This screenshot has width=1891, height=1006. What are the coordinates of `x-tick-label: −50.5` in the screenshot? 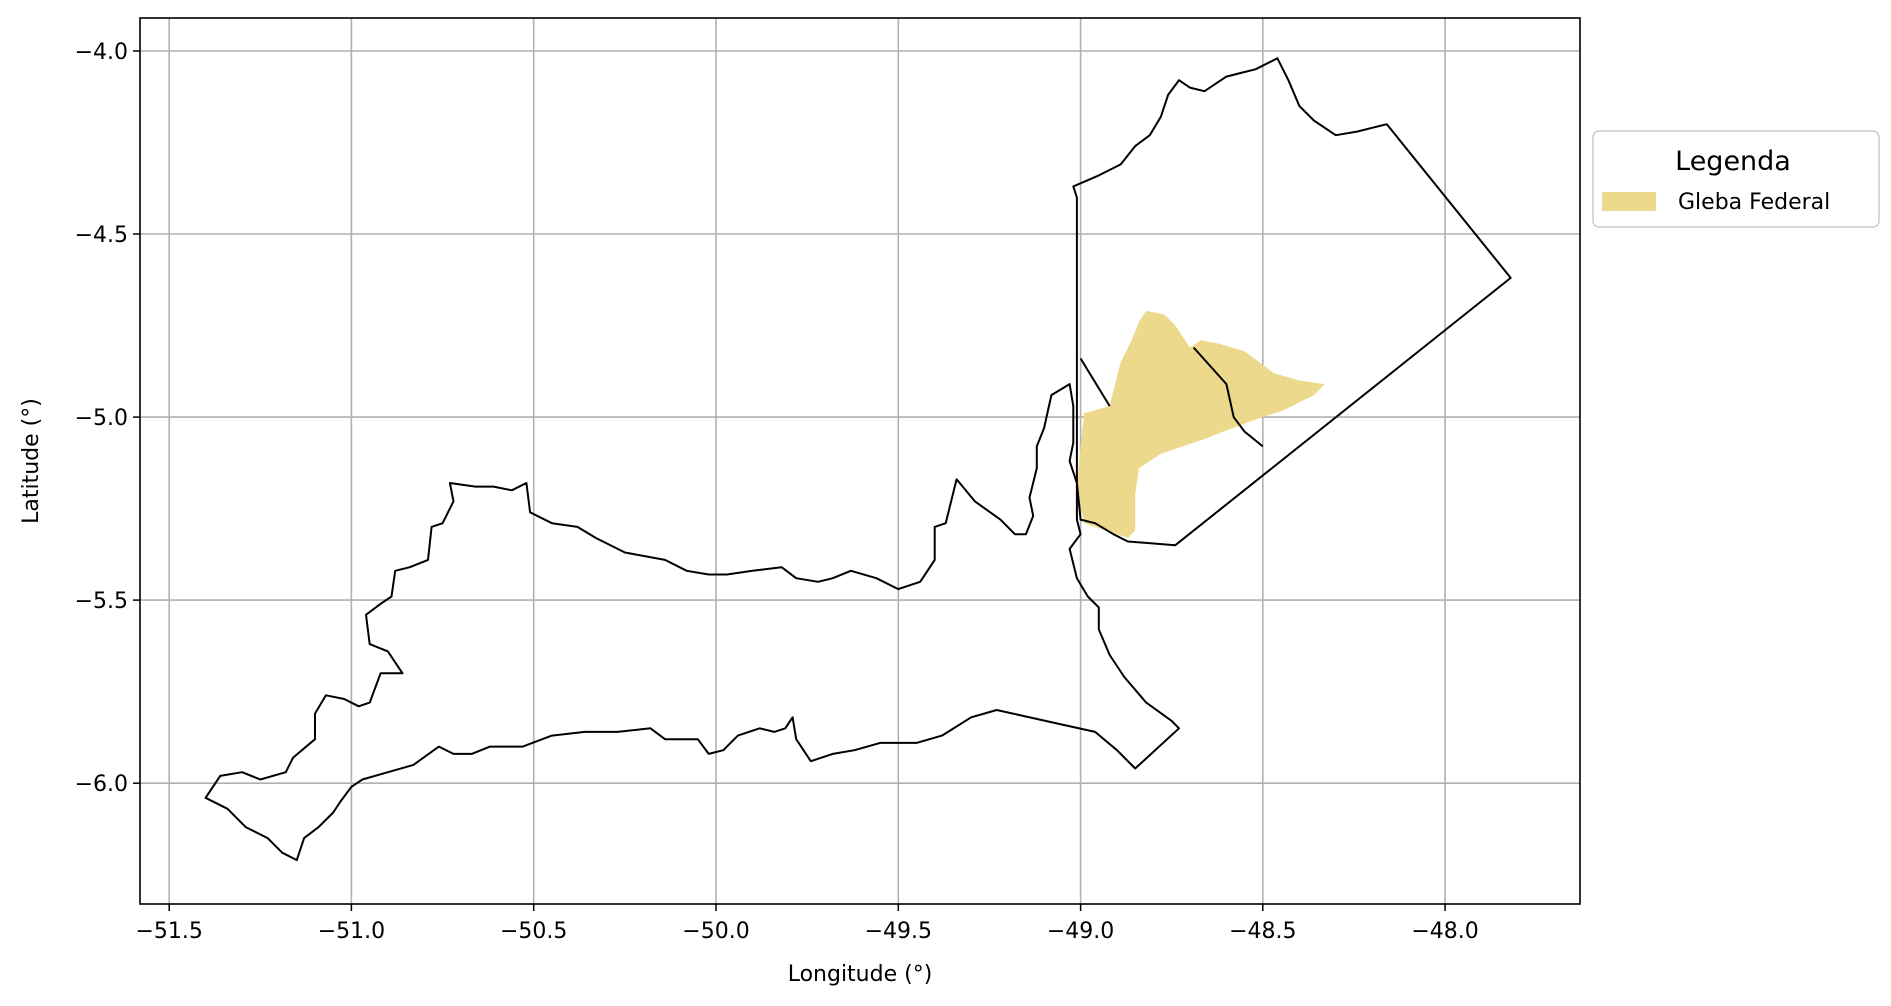 It's located at (533, 931).